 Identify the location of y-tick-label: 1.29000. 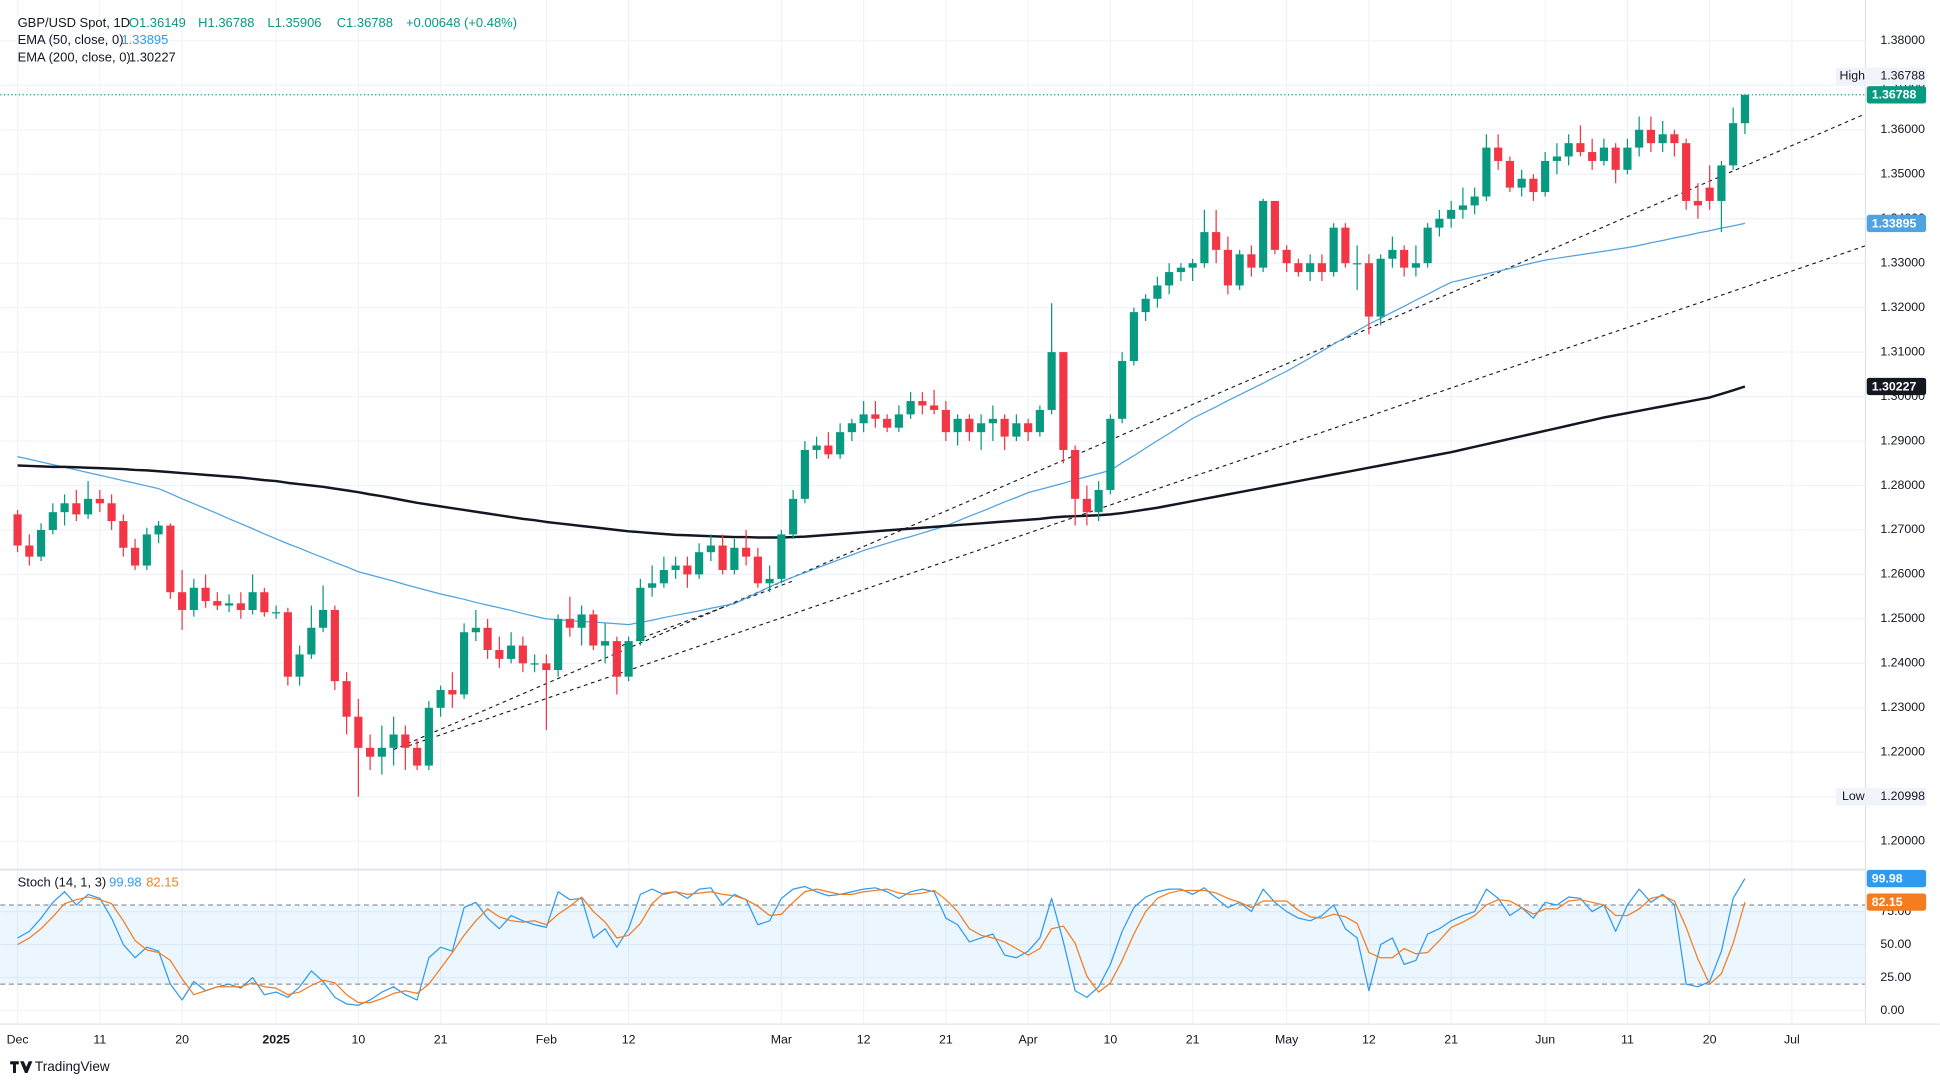
(1902, 440).